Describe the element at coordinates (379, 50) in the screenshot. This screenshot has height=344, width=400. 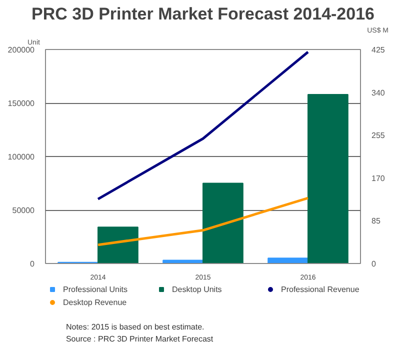
I see `y2-tick-label: 425` at that location.